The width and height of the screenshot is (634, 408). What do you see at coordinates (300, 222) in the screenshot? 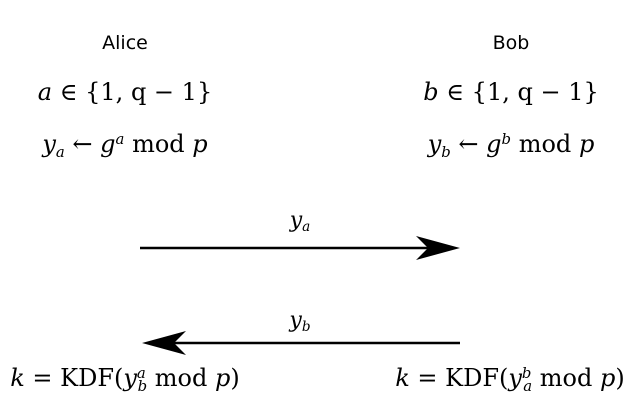
I see `message-label-ya: ya` at bounding box center [300, 222].